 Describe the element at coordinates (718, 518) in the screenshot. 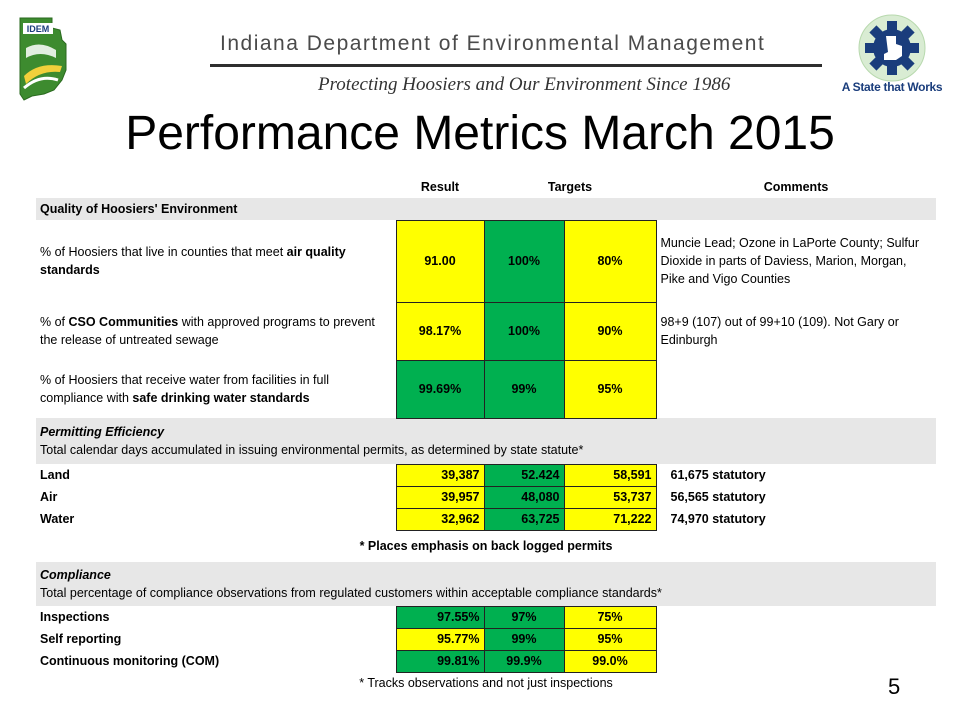

I see `comment-text: 74,970 statutory` at that location.